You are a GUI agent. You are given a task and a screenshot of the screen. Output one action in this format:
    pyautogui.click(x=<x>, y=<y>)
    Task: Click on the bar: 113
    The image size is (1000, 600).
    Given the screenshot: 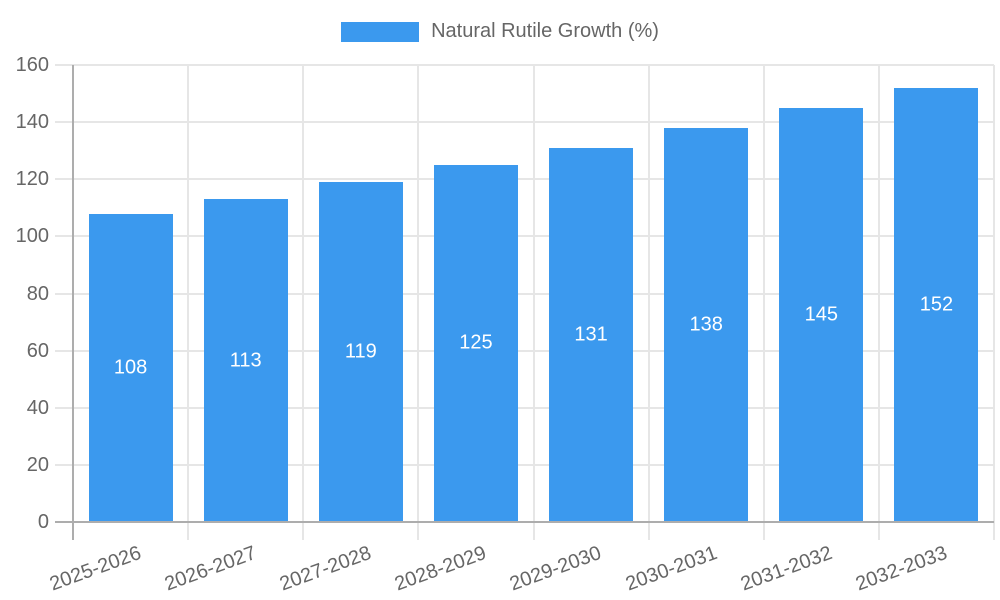 What is the action you would take?
    pyautogui.click(x=245, y=360)
    